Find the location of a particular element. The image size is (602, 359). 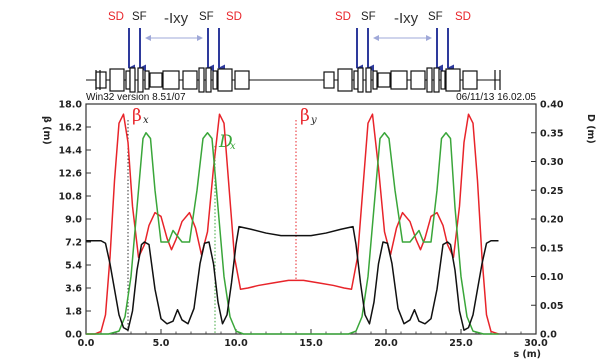

sd-label-left-1: SD is located at coordinates (116, 17).